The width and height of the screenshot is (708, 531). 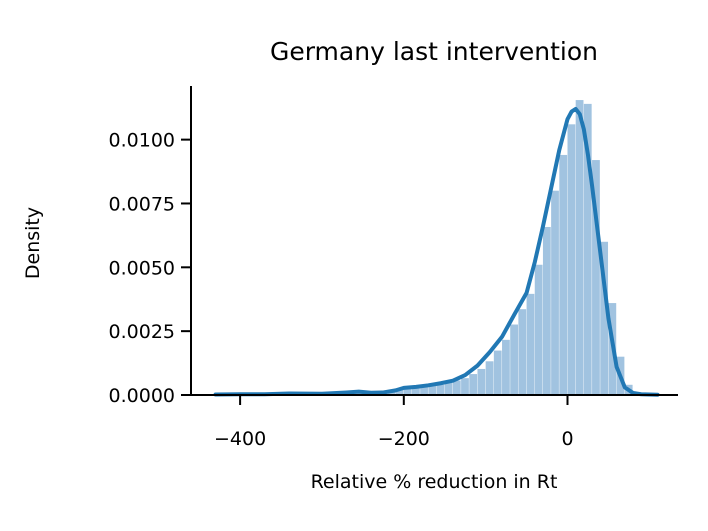 I want to click on y-tick-label: 0.0075, so click(x=142, y=204).